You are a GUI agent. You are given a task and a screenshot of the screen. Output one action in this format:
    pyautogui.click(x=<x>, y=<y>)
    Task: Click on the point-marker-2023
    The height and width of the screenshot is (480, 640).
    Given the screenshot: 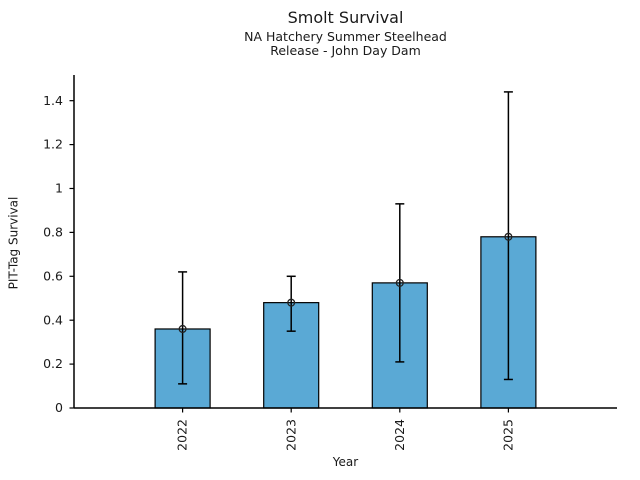 What is the action you would take?
    pyautogui.click(x=291, y=302)
    